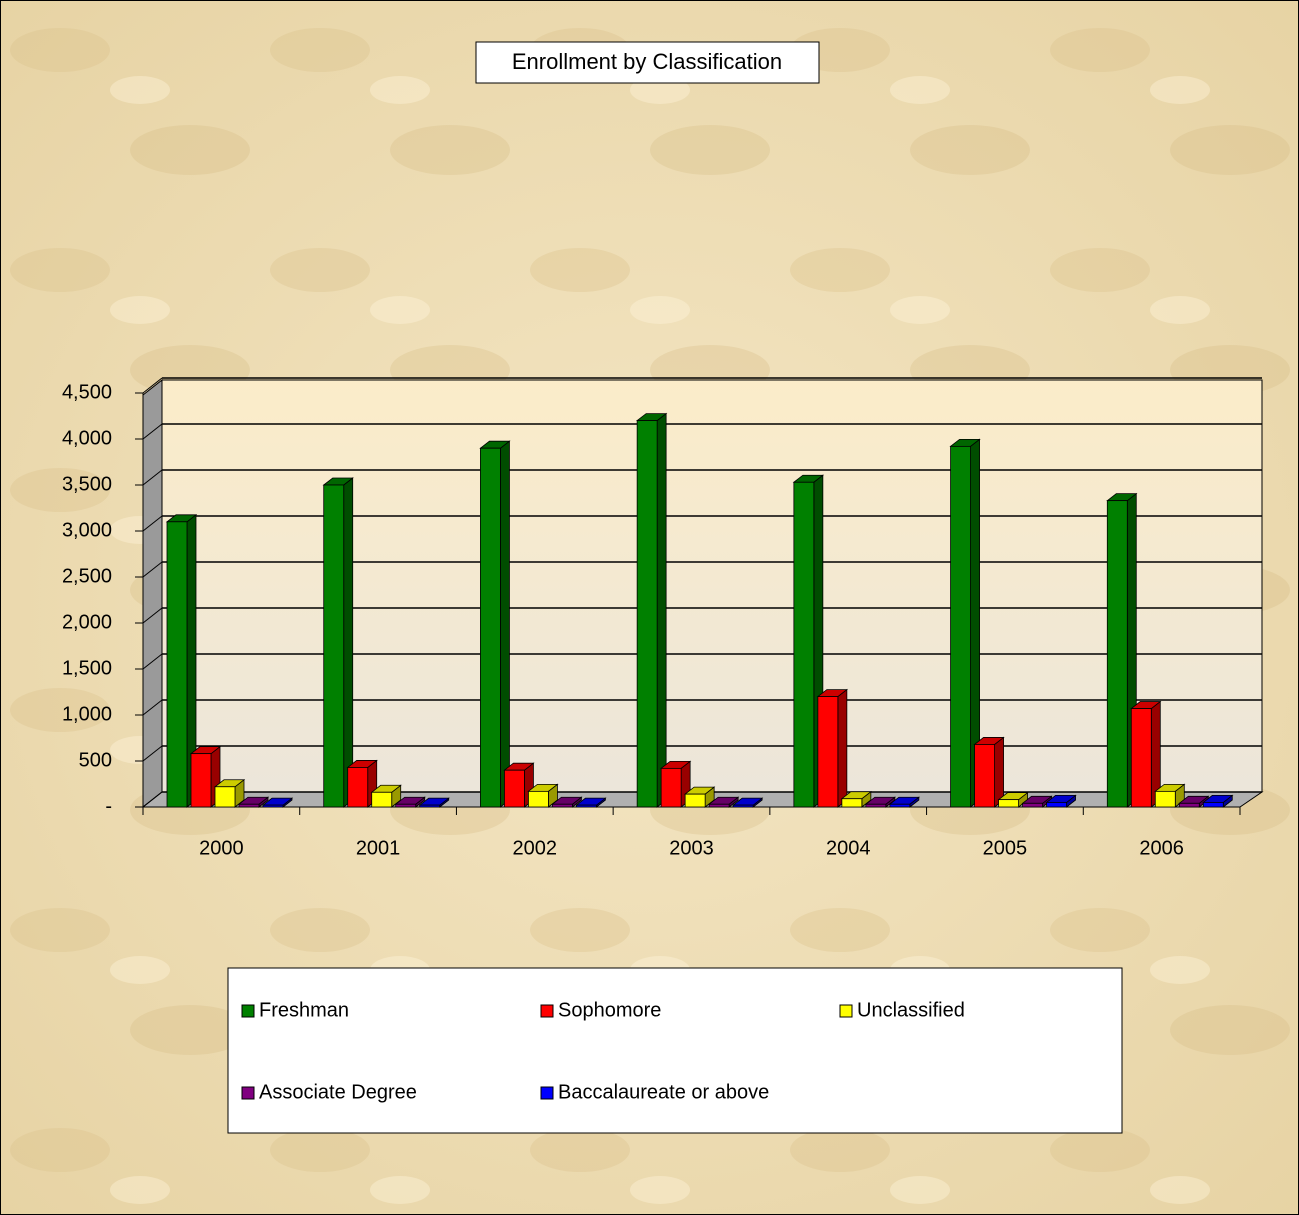 Image resolution: width=1299 pixels, height=1215 pixels. What do you see at coordinates (87, 392) in the screenshot?
I see `y-tick-label: 4,500` at bounding box center [87, 392].